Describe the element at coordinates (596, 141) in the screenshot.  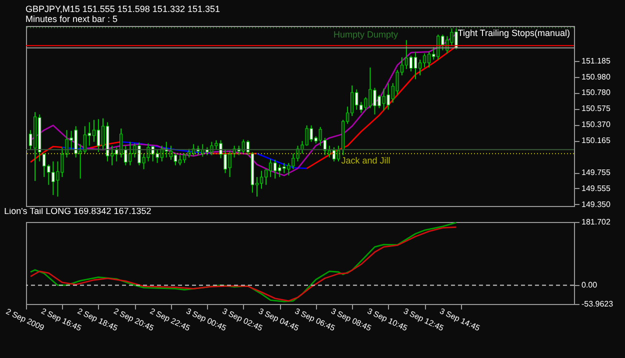
I see `y-tick-label: 150.165` at that location.